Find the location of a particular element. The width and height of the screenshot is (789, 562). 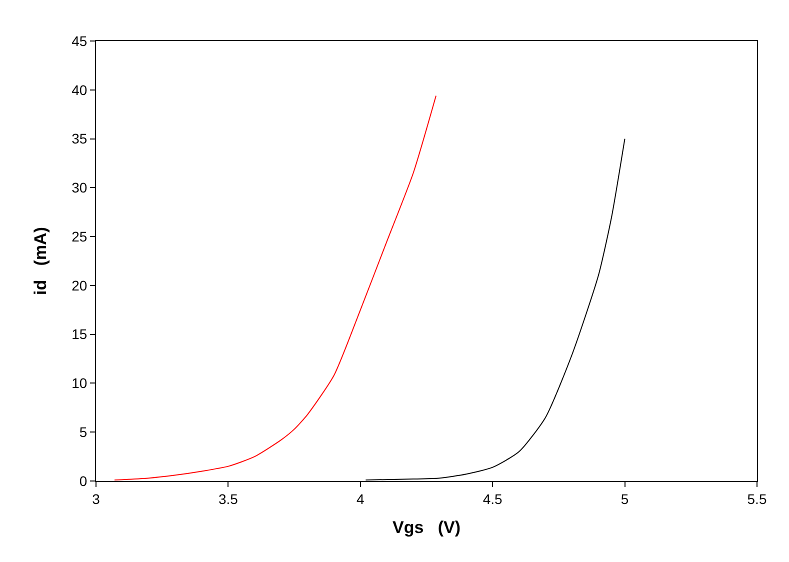

y-tick-label: 35 is located at coordinates (80, 138).